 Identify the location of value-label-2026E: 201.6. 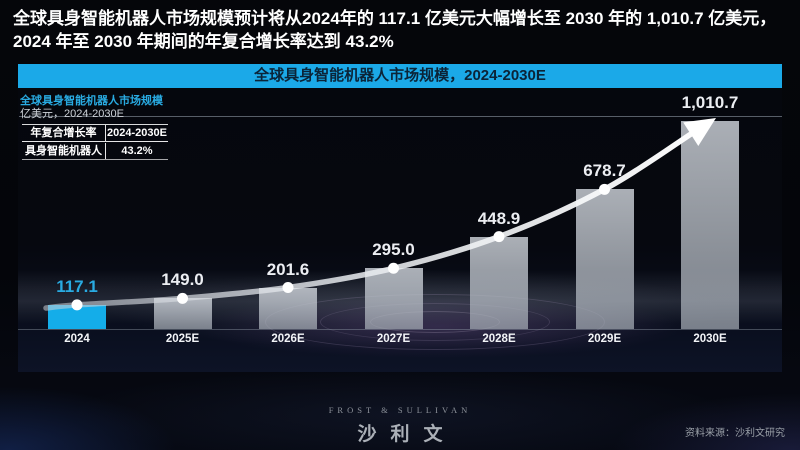
(288, 269).